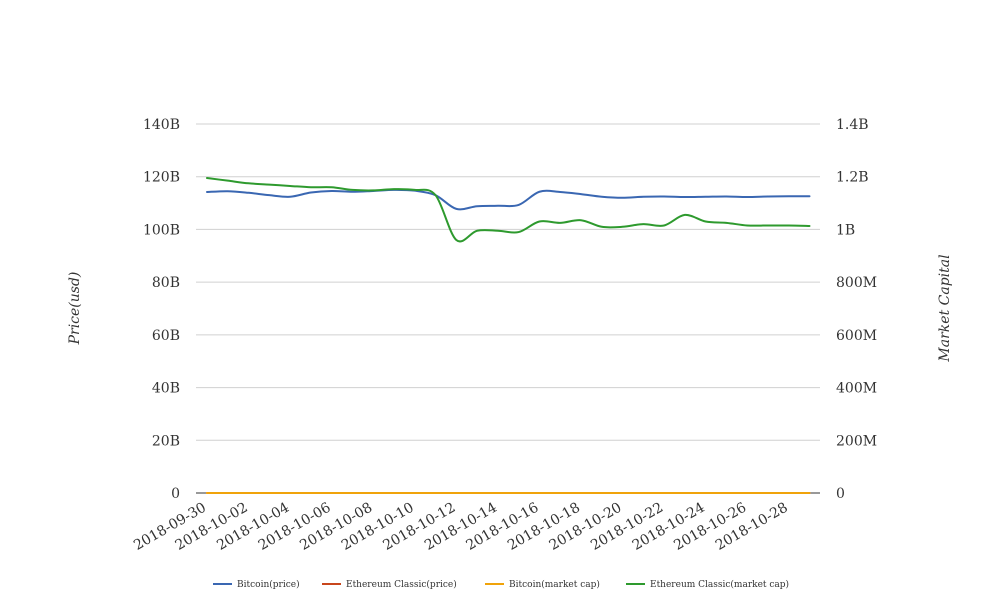  Describe the element at coordinates (845, 230) in the screenshot. I see `y-right-tick-label: 1B` at that location.